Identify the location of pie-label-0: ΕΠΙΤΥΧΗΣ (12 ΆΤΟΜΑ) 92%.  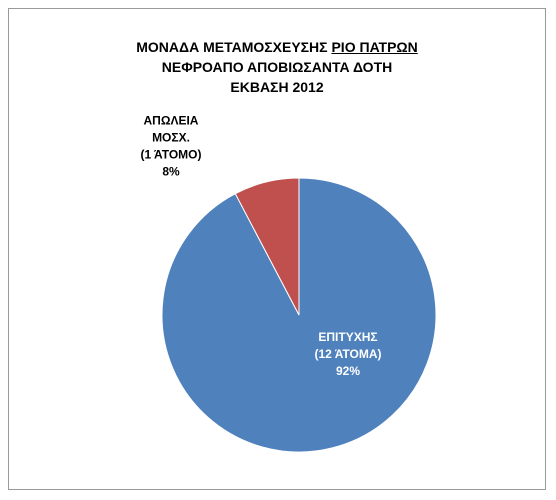
(347, 354).